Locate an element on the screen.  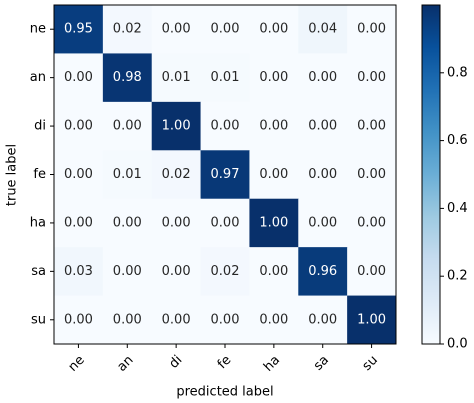
cell-label: 0.96 is located at coordinates (322, 271).